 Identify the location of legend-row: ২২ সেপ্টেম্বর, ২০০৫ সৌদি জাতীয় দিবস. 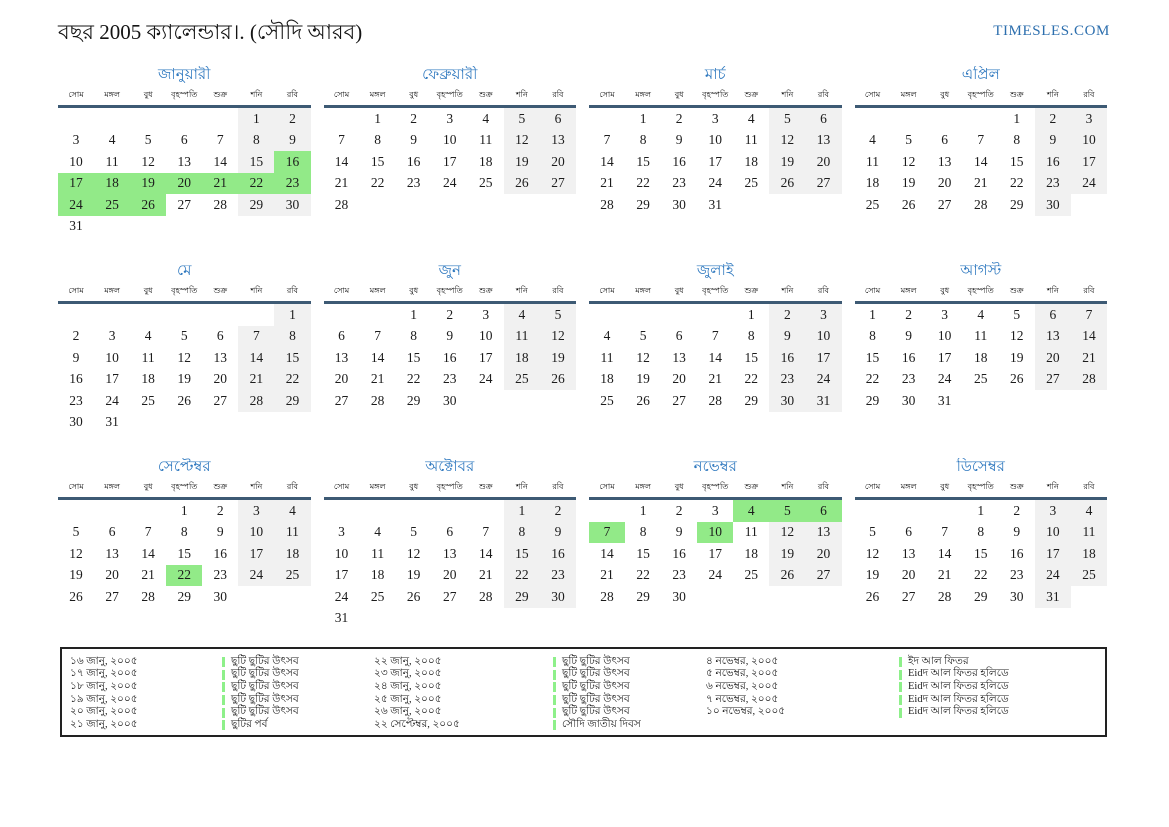
(539, 725).